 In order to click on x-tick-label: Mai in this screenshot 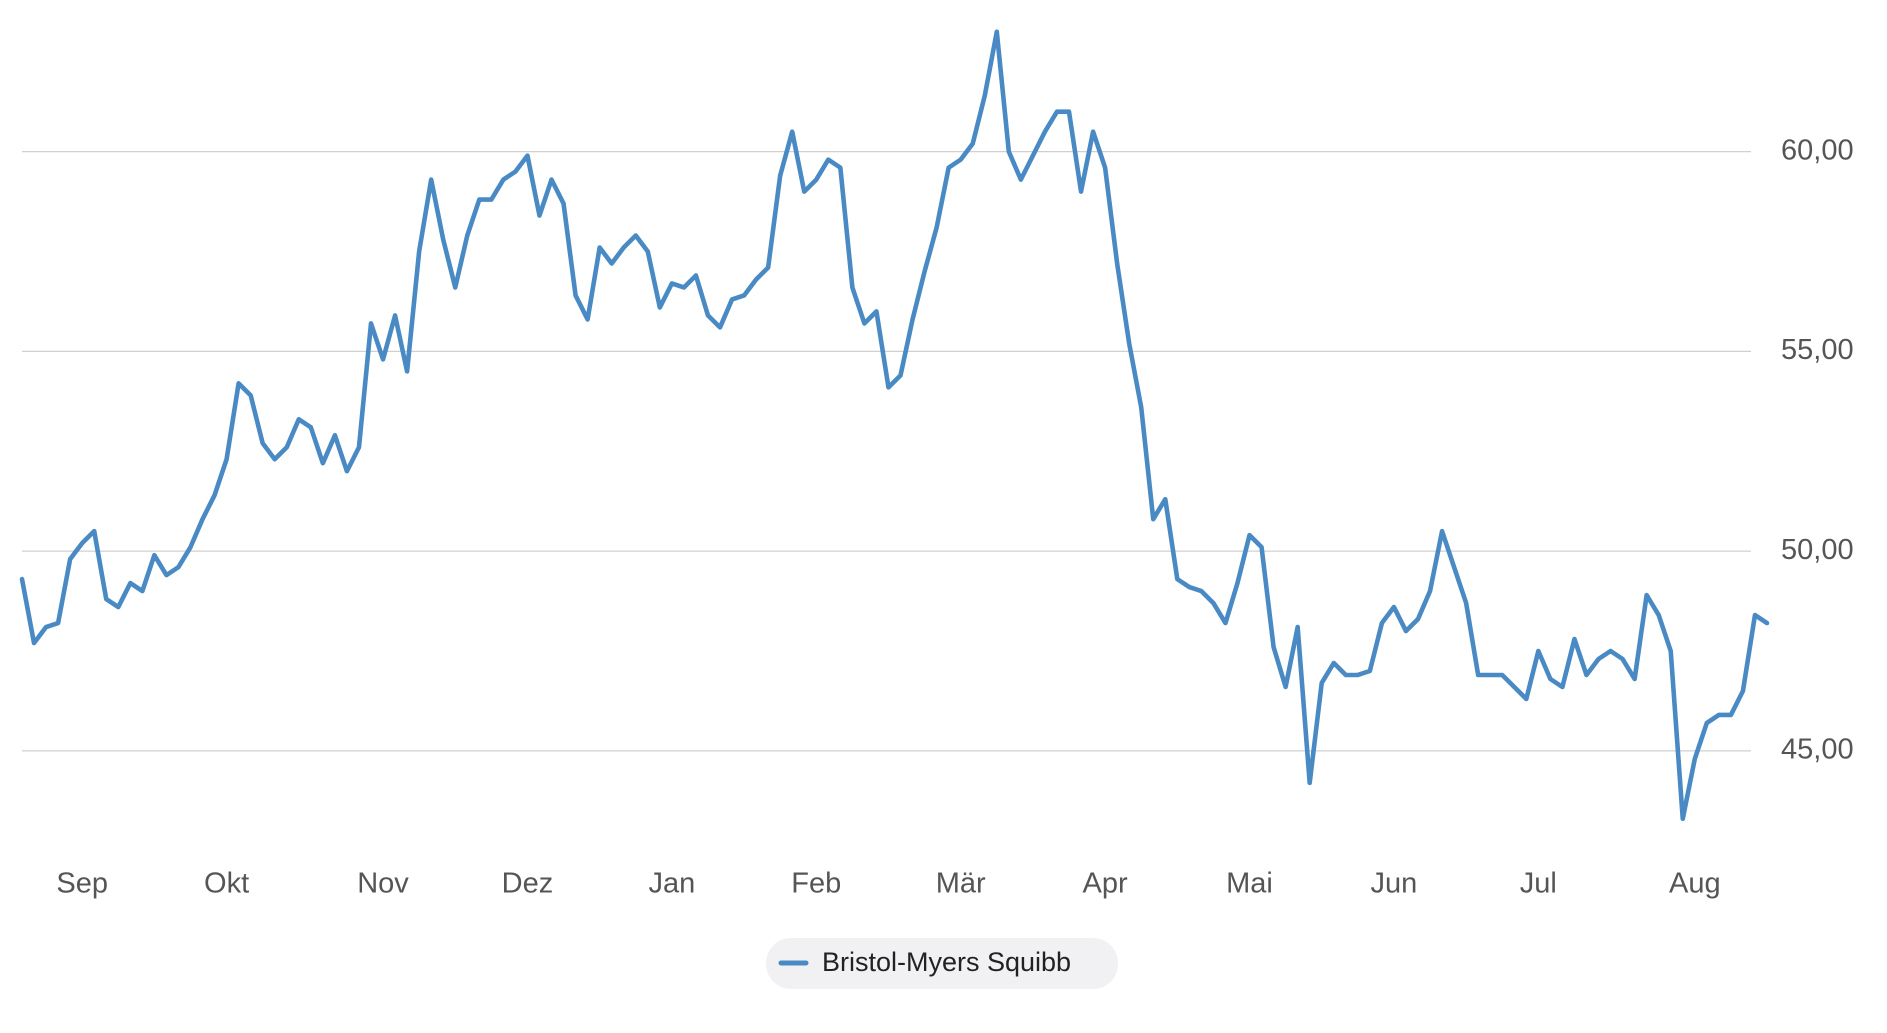, I will do `click(1249, 884)`.